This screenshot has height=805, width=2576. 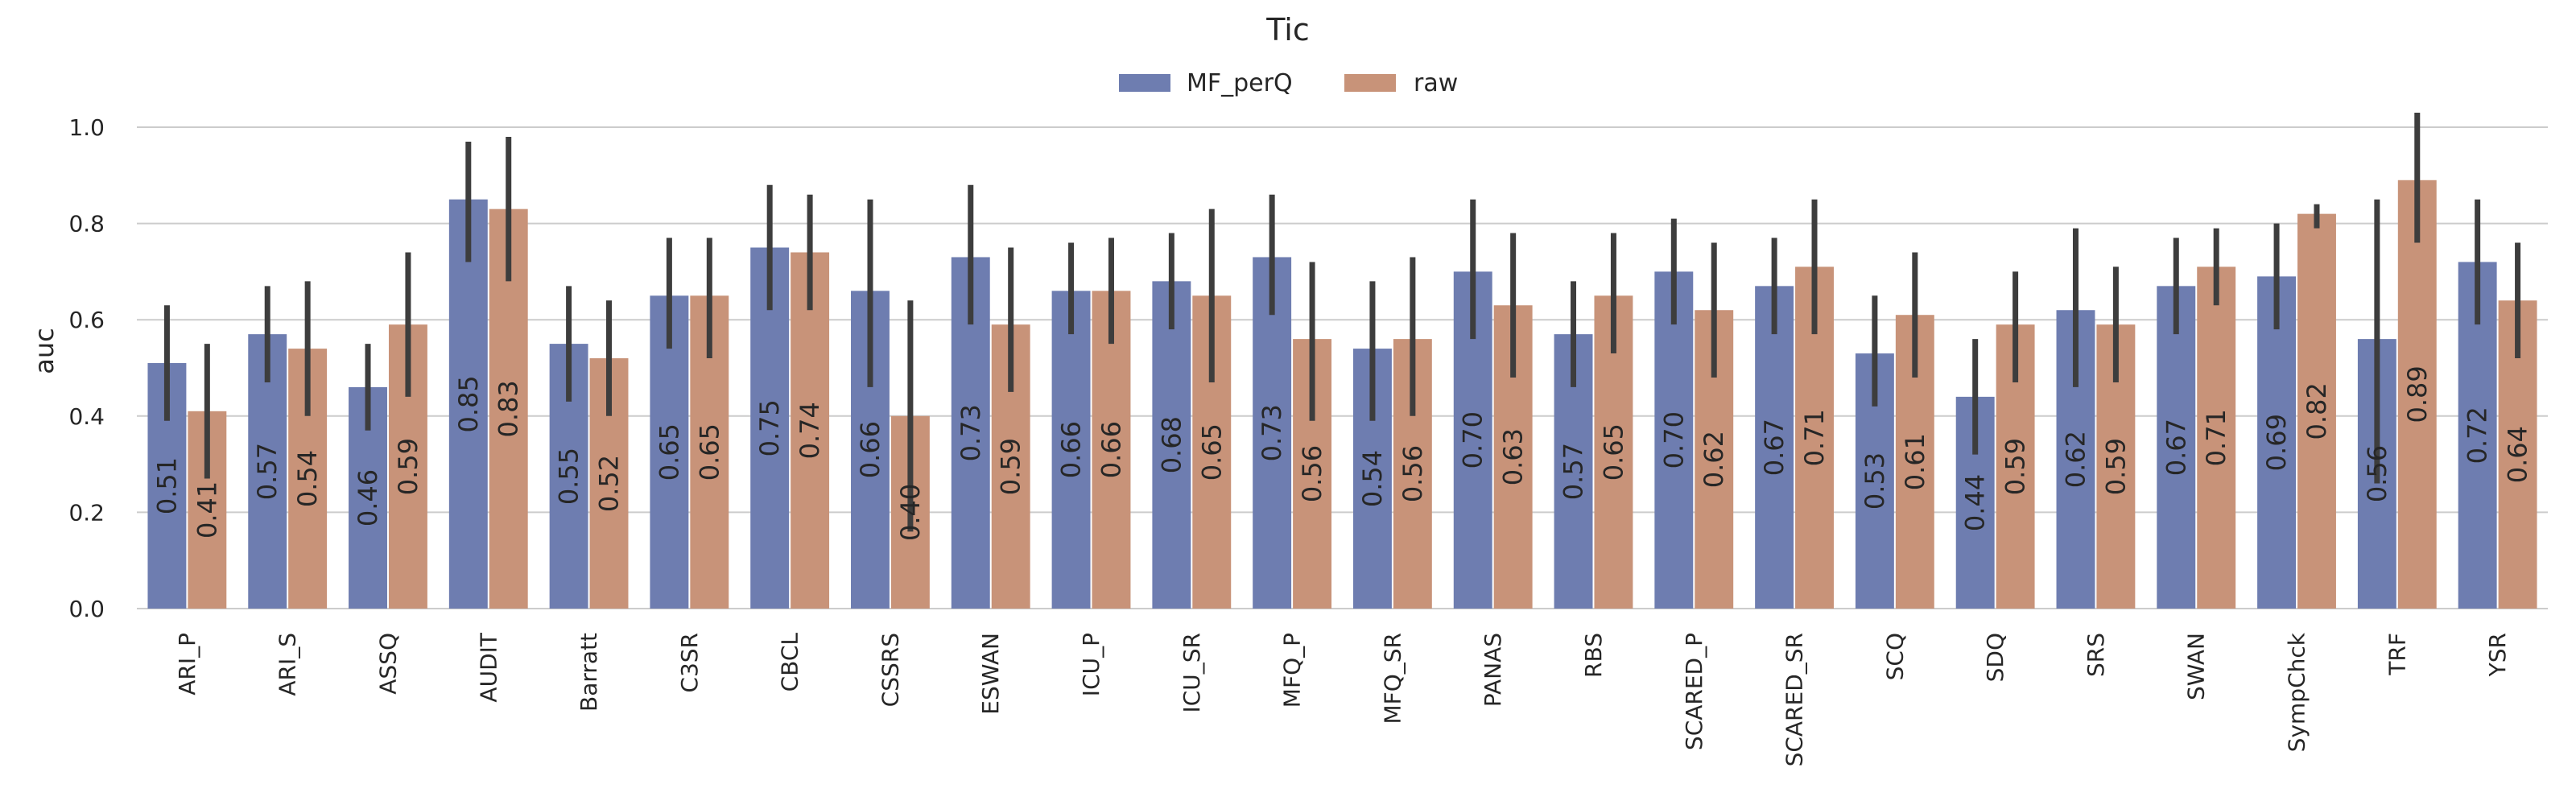 What do you see at coordinates (1287, 29) in the screenshot?
I see `chart-title: Tic` at bounding box center [1287, 29].